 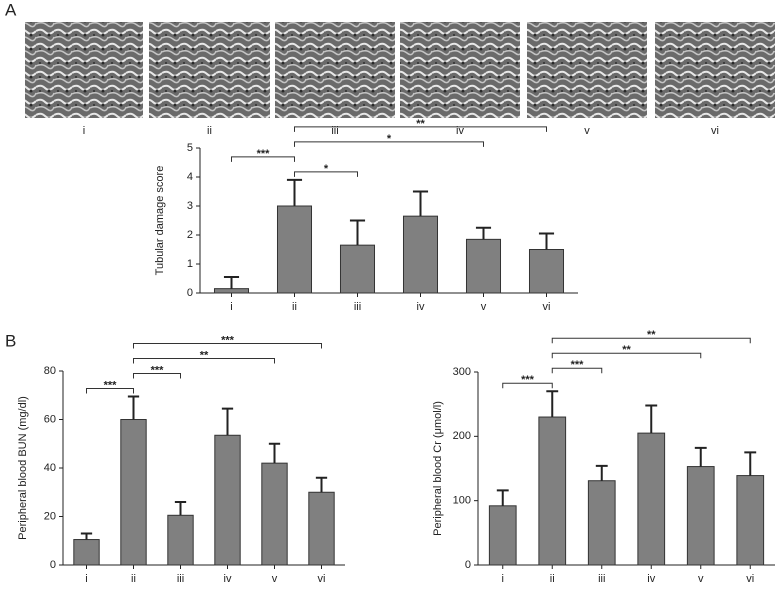 What do you see at coordinates (438, 468) in the screenshot?
I see `y-axis-label: Peripheral blood Cr (μmol/l)` at bounding box center [438, 468].